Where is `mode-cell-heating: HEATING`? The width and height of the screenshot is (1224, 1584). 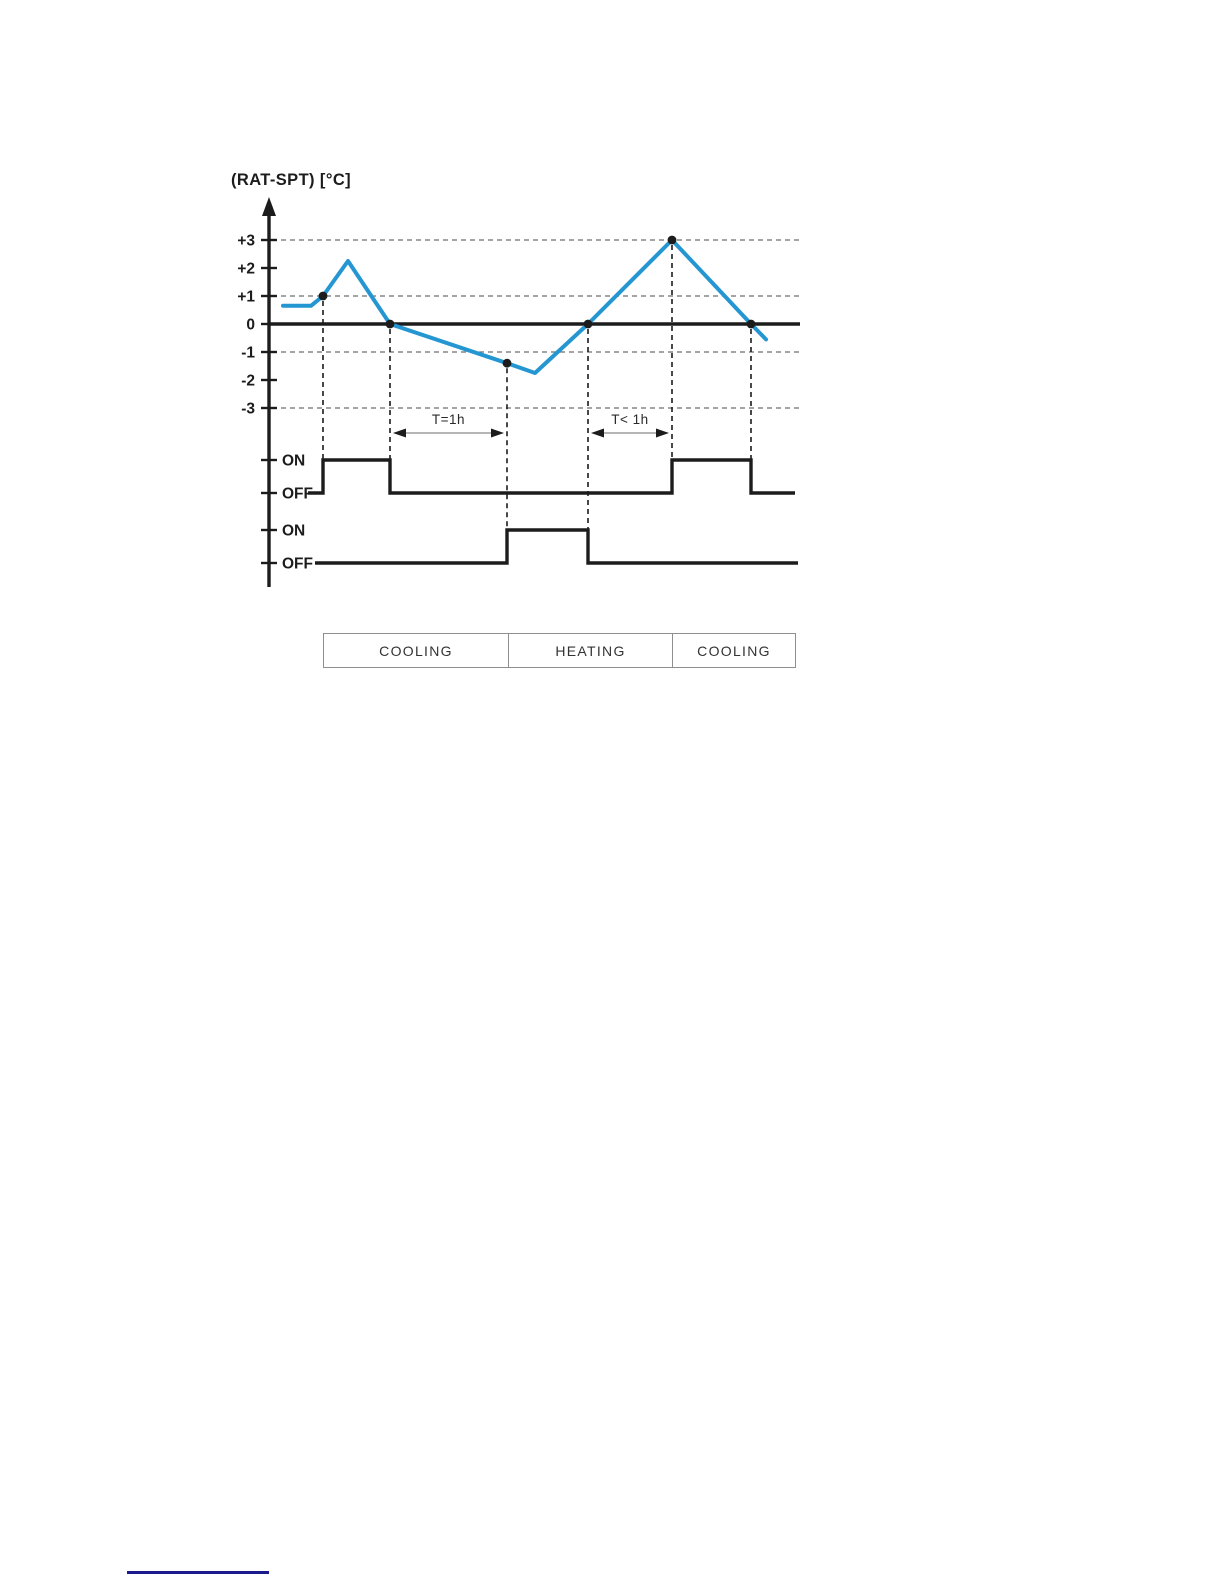
mode-cell-heating: HEATING is located at coordinates (591, 650).